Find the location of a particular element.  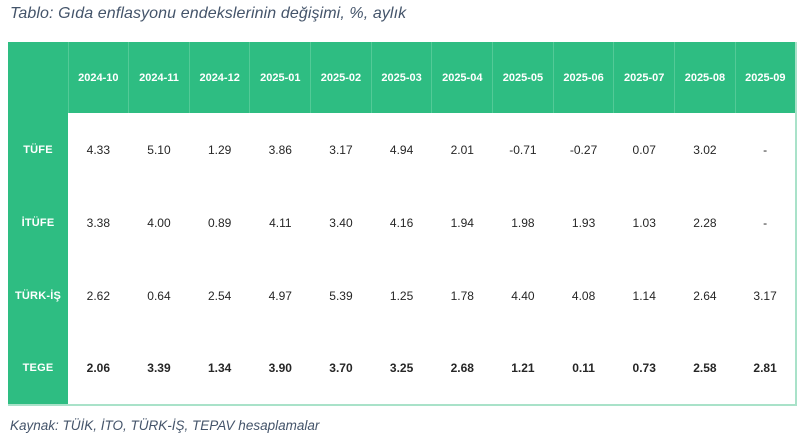

value-cell: 2.81 is located at coordinates (765, 368).